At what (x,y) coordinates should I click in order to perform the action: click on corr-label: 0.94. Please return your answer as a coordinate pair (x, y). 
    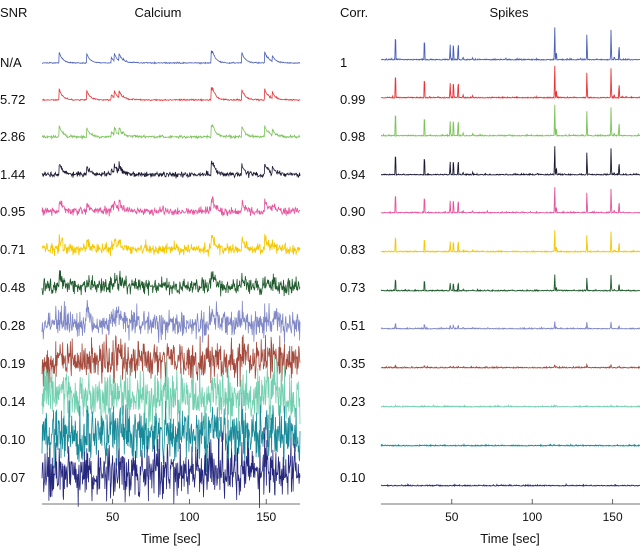
    Looking at the image, I should click on (352, 174).